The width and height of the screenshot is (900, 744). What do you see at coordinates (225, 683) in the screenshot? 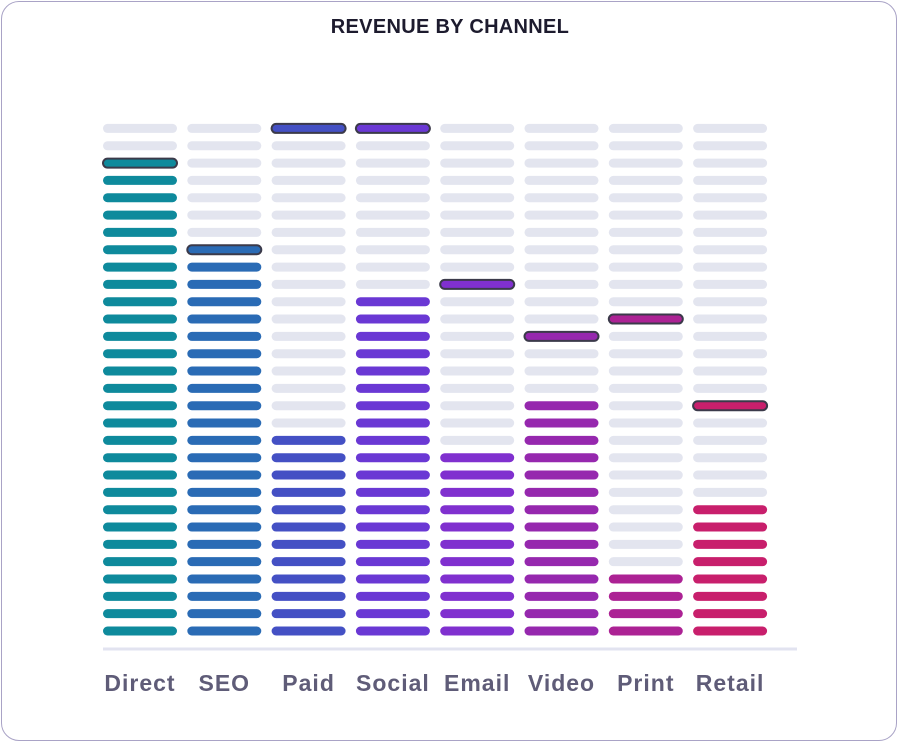
I see `x-tick-label: SEO` at bounding box center [225, 683].